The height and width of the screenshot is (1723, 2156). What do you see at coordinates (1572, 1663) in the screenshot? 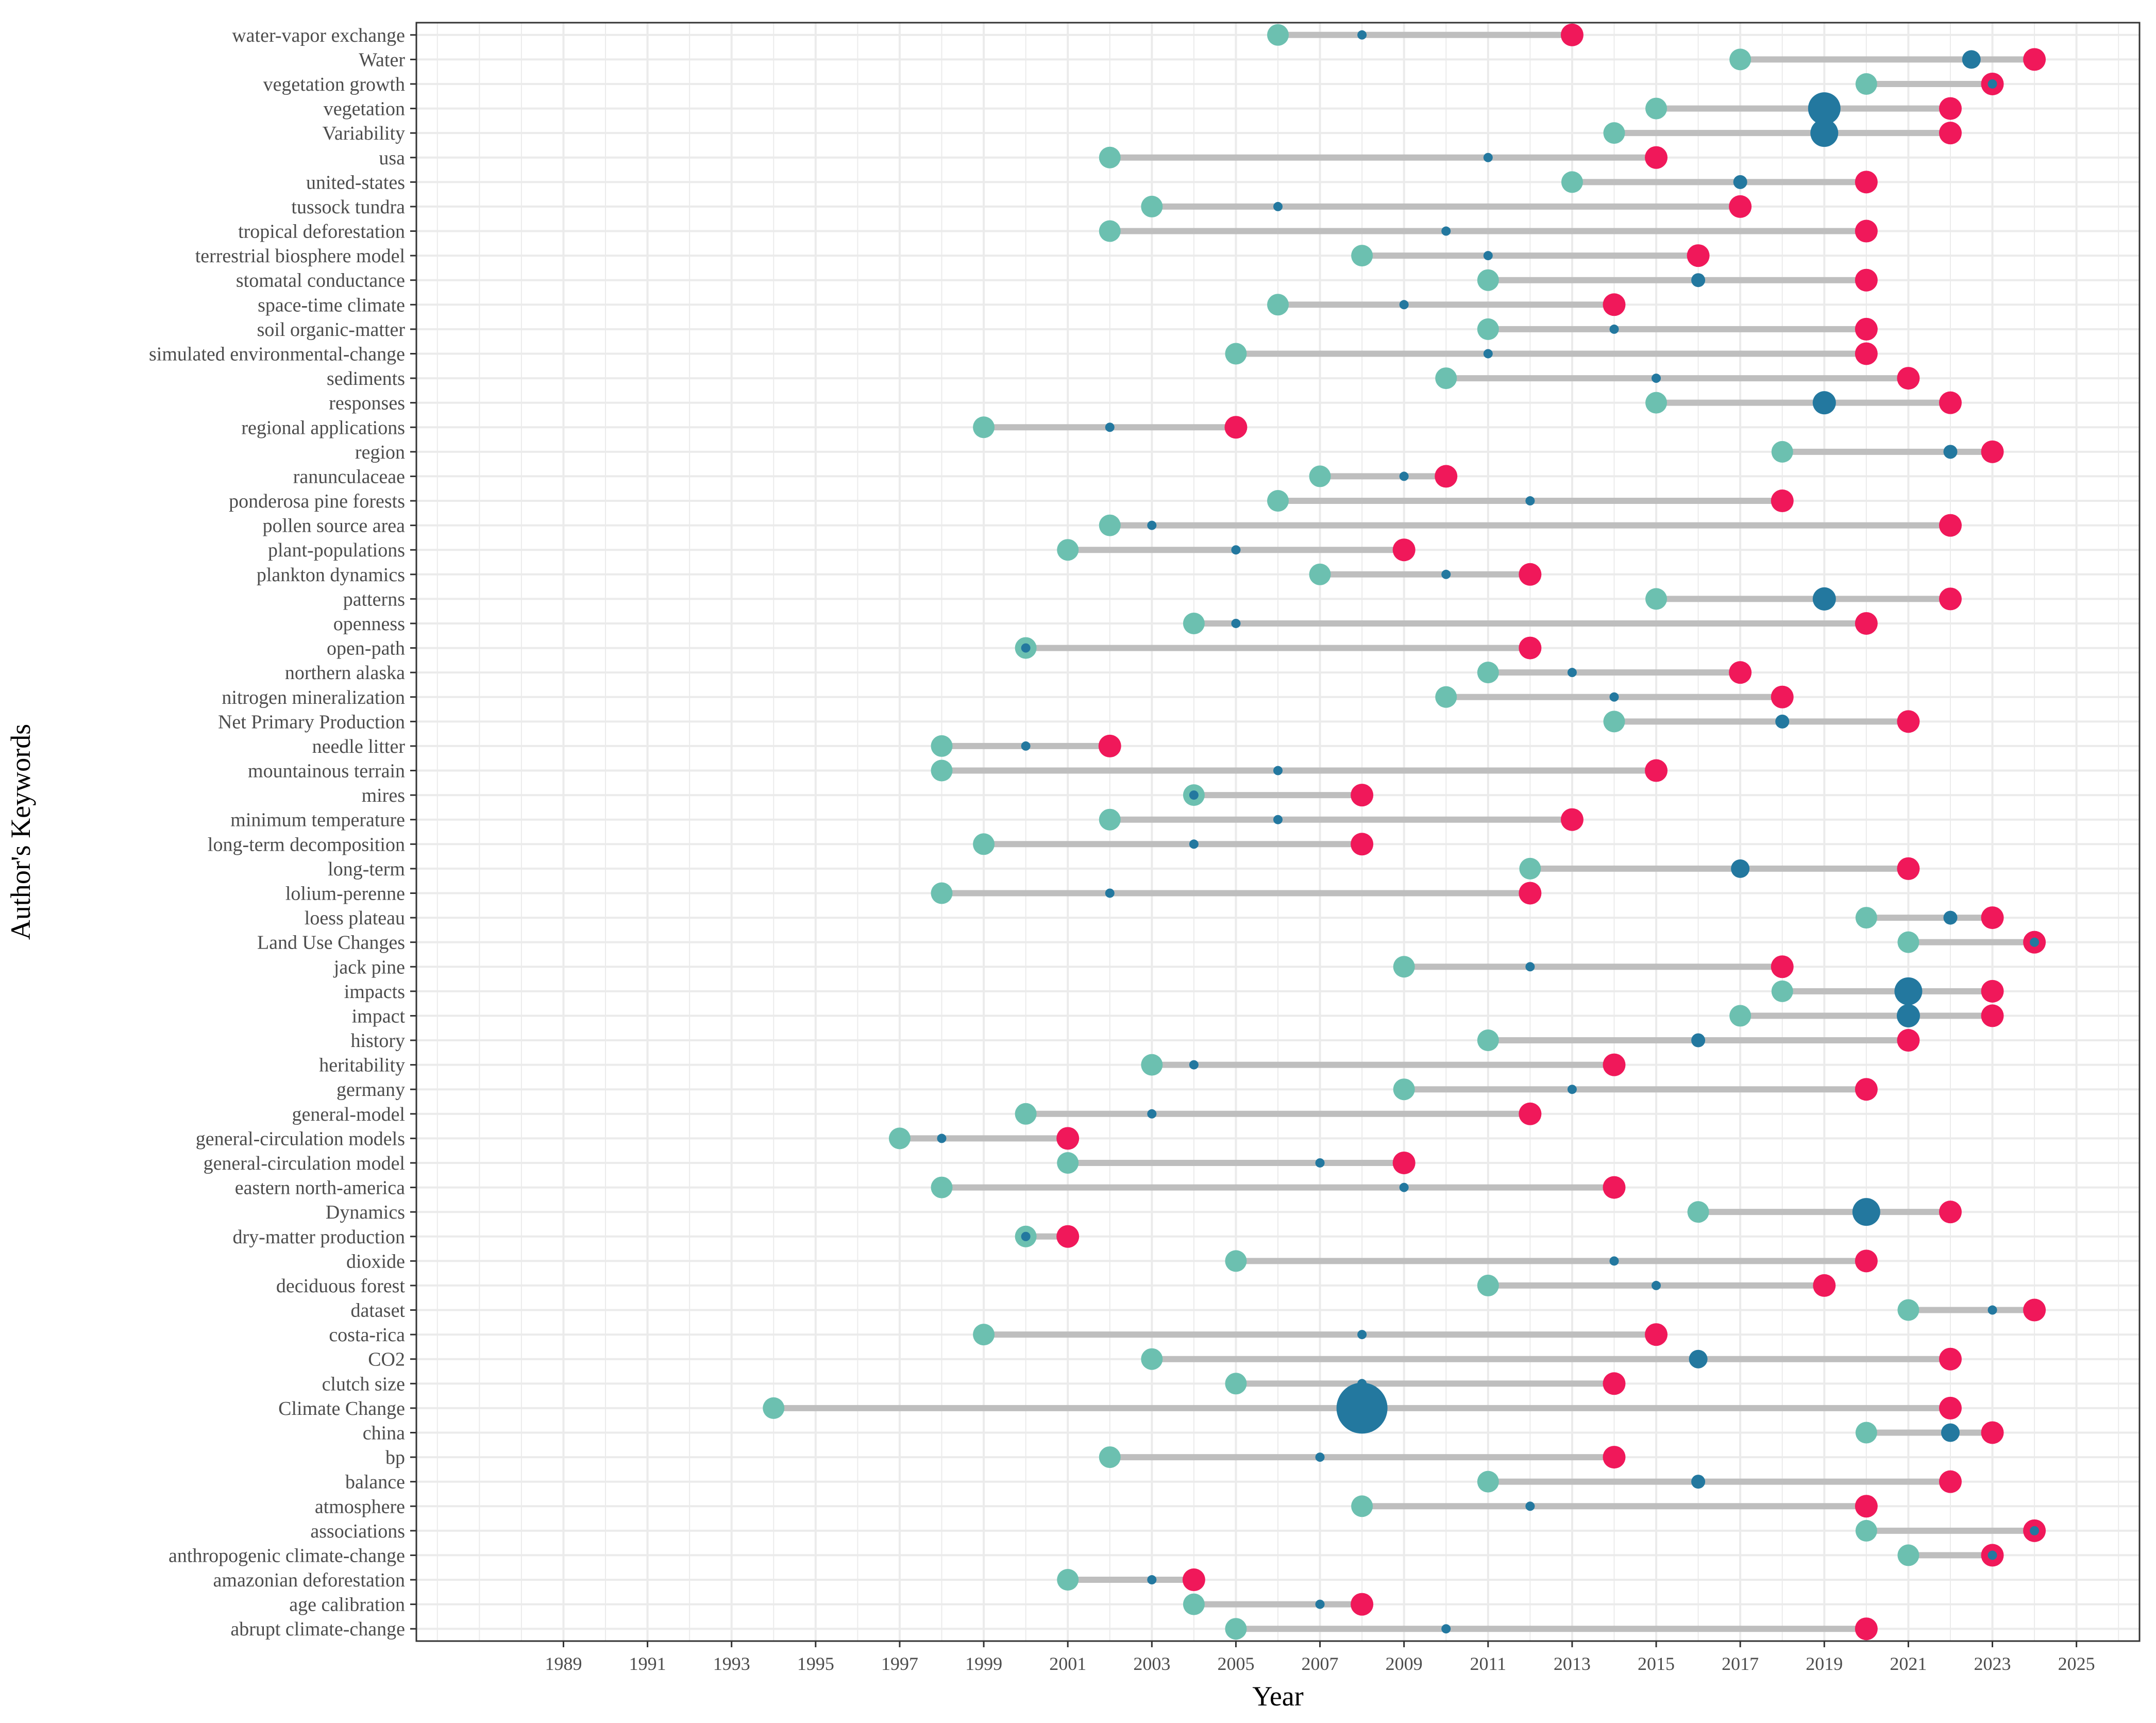
I see `x-tick-label-2013: 2013` at bounding box center [1572, 1663].